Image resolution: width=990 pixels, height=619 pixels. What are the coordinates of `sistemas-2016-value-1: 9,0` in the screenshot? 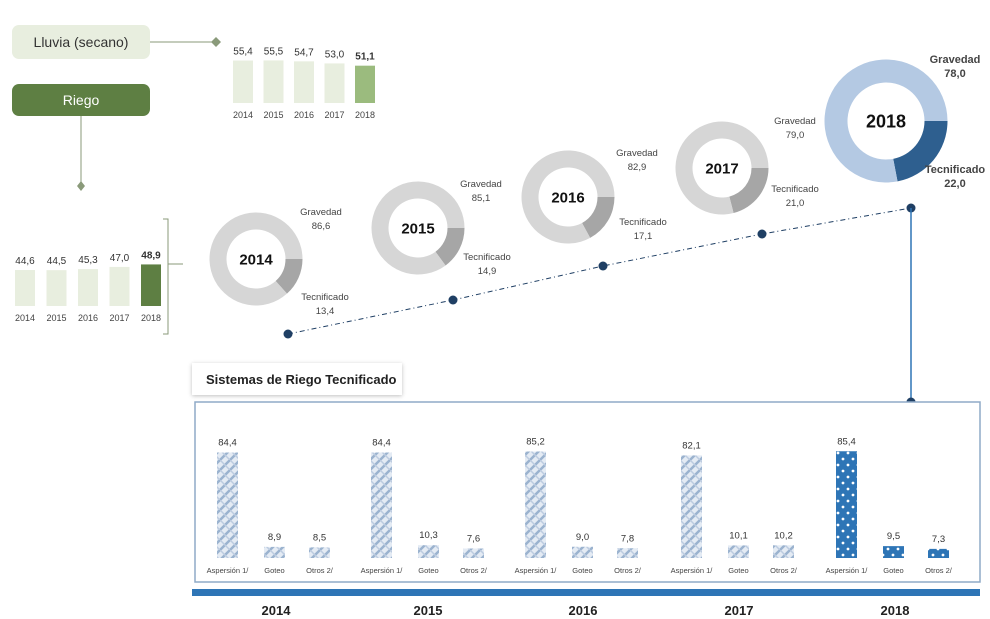 It's located at (582, 537).